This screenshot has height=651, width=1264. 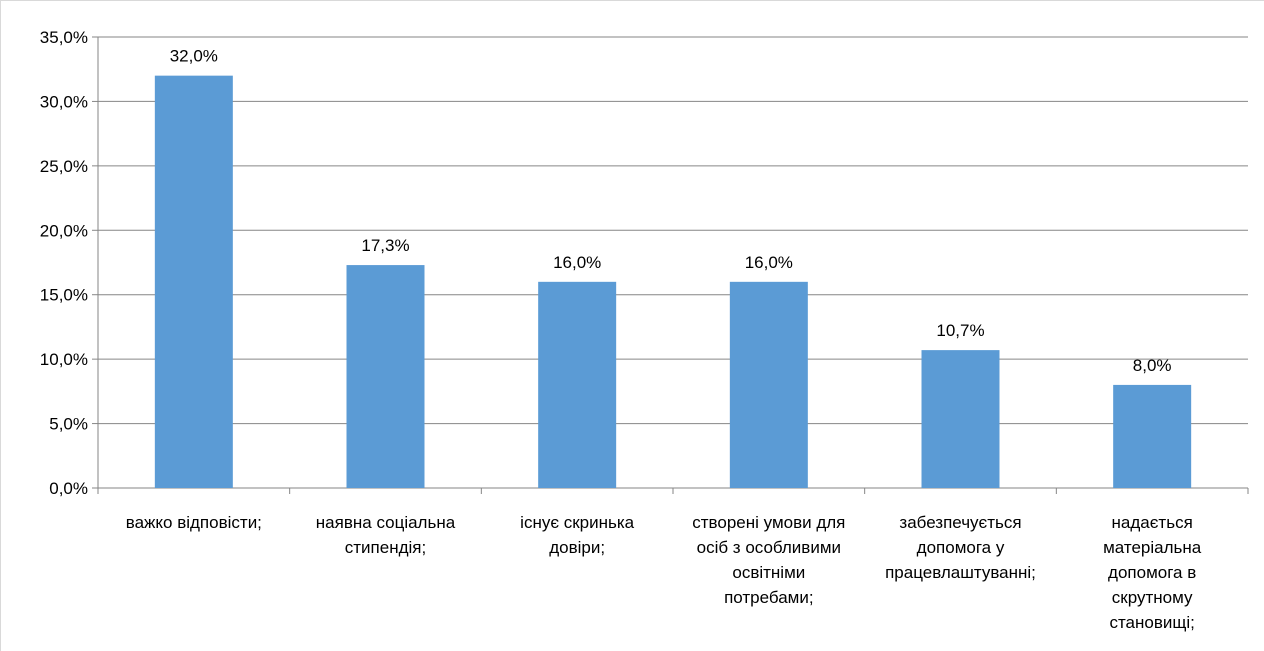 I want to click on y-tick-label: 5,0%, so click(x=68, y=424).